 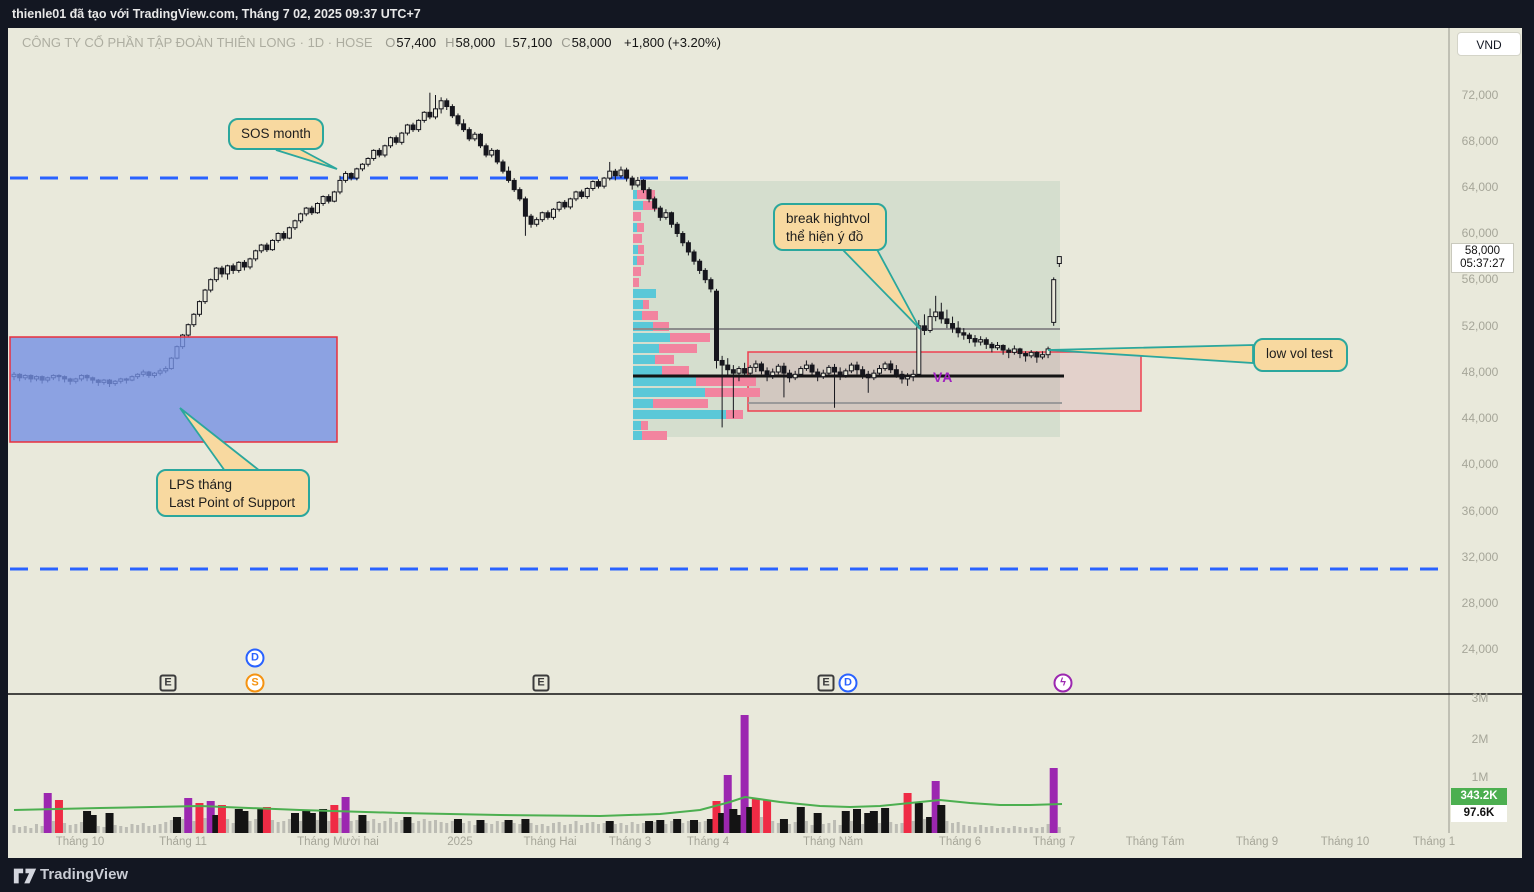 I want to click on callout-low-vol-test: low vol test, so click(x=1300, y=355).